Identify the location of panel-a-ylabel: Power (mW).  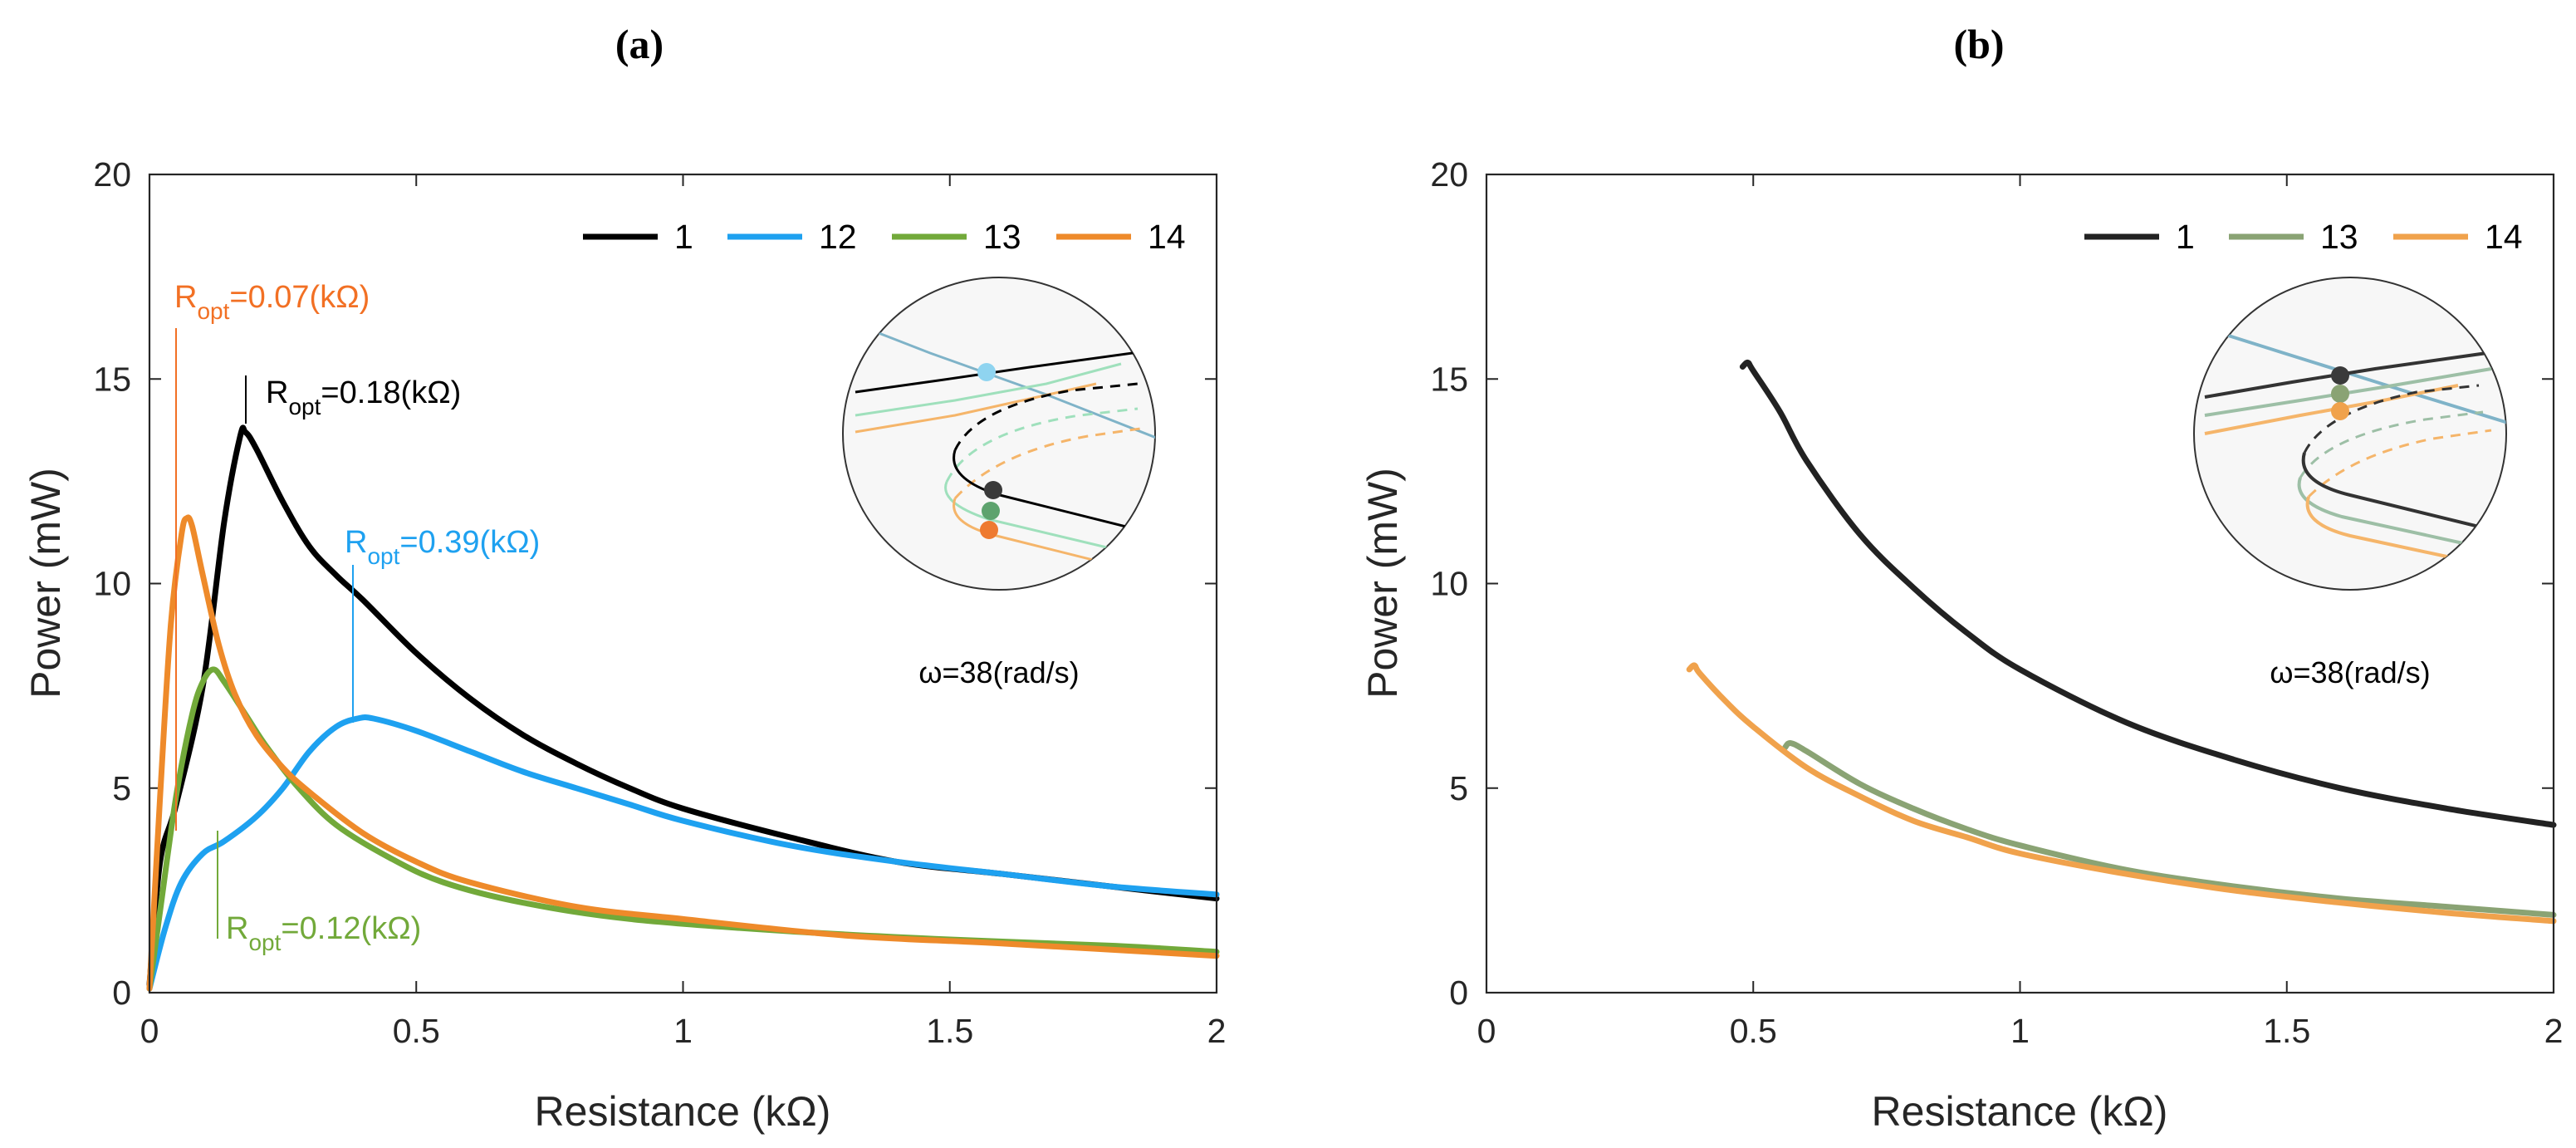
(45, 583).